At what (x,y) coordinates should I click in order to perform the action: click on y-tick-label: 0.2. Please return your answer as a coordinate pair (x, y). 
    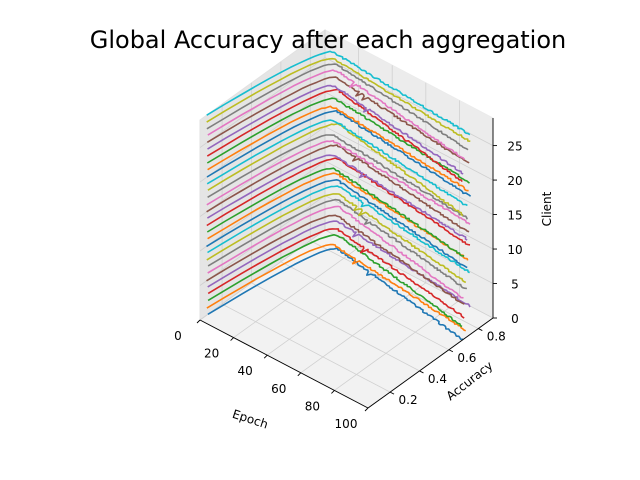
    Looking at the image, I should click on (408, 400).